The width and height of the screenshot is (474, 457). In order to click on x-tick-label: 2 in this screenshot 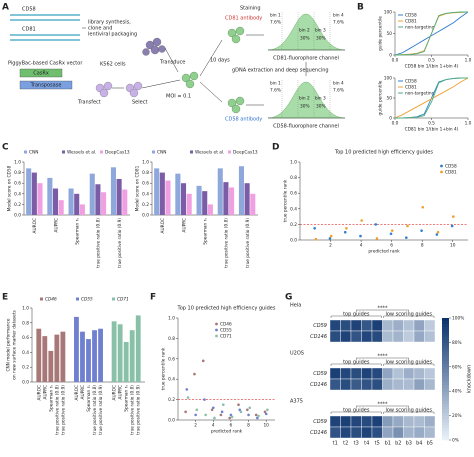, I will do `click(330, 246)`.